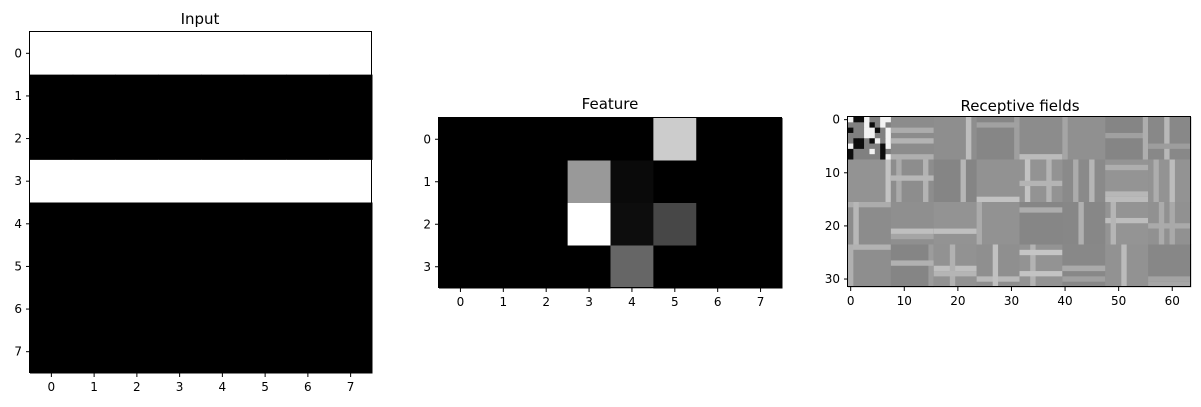 This screenshot has height=407, width=1201. What do you see at coordinates (94, 387) in the screenshot?
I see `input-x-tick-label: 1` at bounding box center [94, 387].